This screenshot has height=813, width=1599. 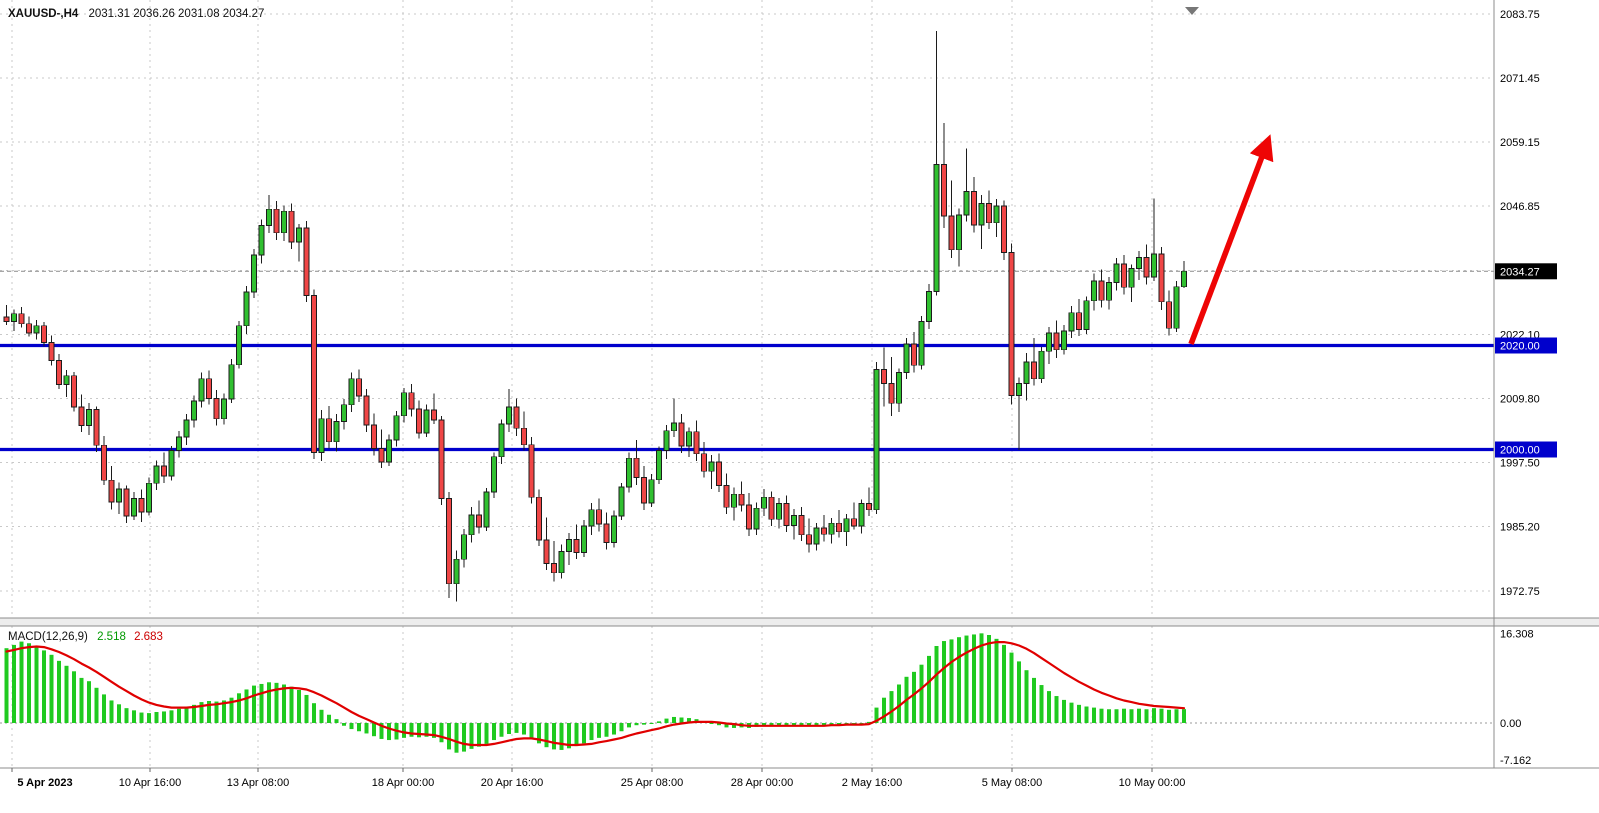 What do you see at coordinates (747, 693) in the screenshot?
I see `macd-indicator` at bounding box center [747, 693].